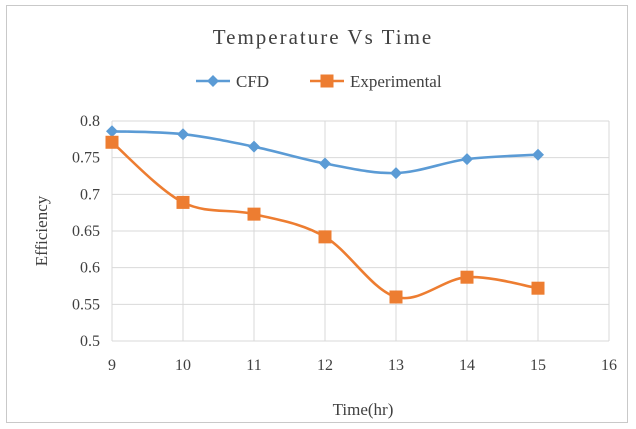 This screenshot has width=636, height=429. Describe the element at coordinates (86, 158) in the screenshot. I see `y-tick-label: 0.75` at that location.